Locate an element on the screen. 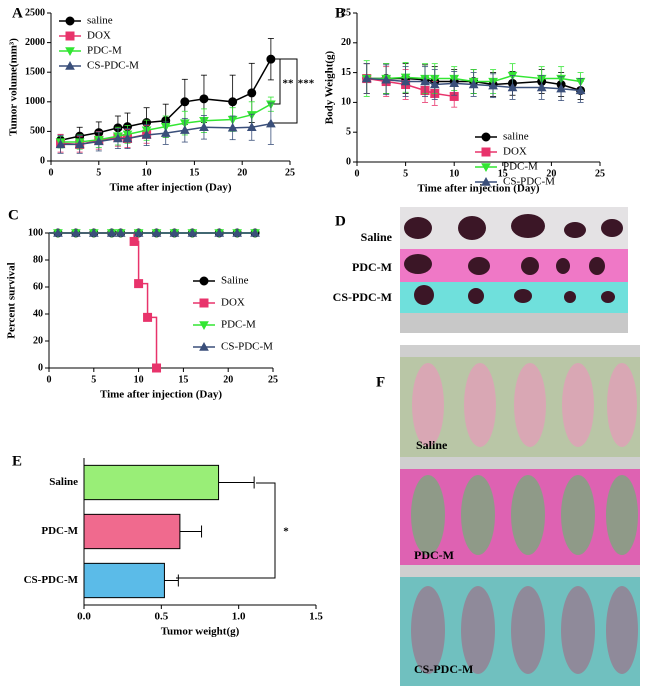 Image resolution: width=646 pixels, height=686 pixels. error-bar is located at coordinates (191, 531).